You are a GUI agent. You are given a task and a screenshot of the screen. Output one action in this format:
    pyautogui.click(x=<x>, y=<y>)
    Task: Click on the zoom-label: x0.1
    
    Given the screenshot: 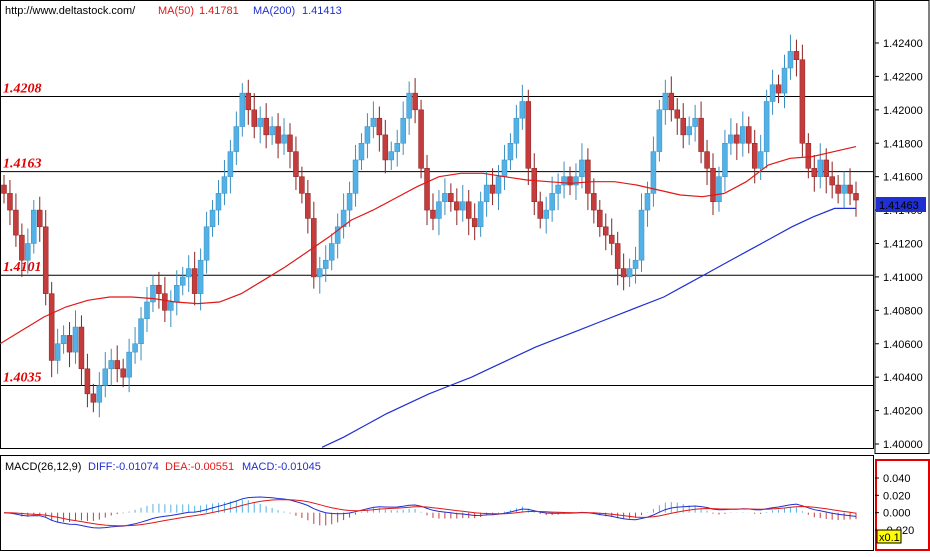 What is the action you would take?
    pyautogui.click(x=889, y=538)
    